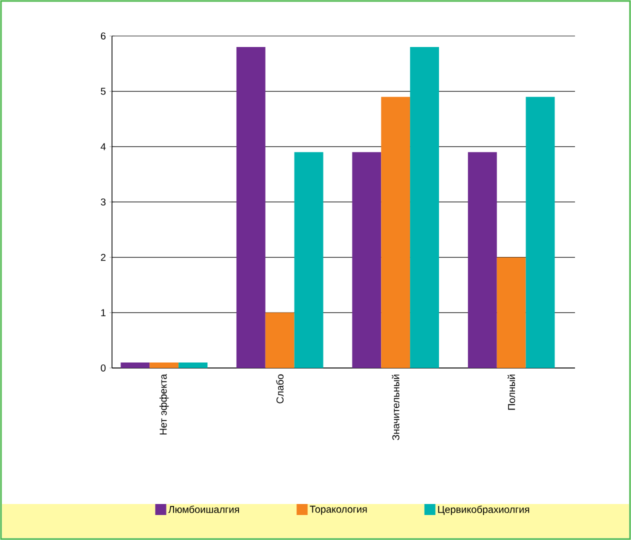 The height and width of the screenshot is (540, 631). I want to click on legend-label: Цервикобрахиолгия, so click(484, 510).